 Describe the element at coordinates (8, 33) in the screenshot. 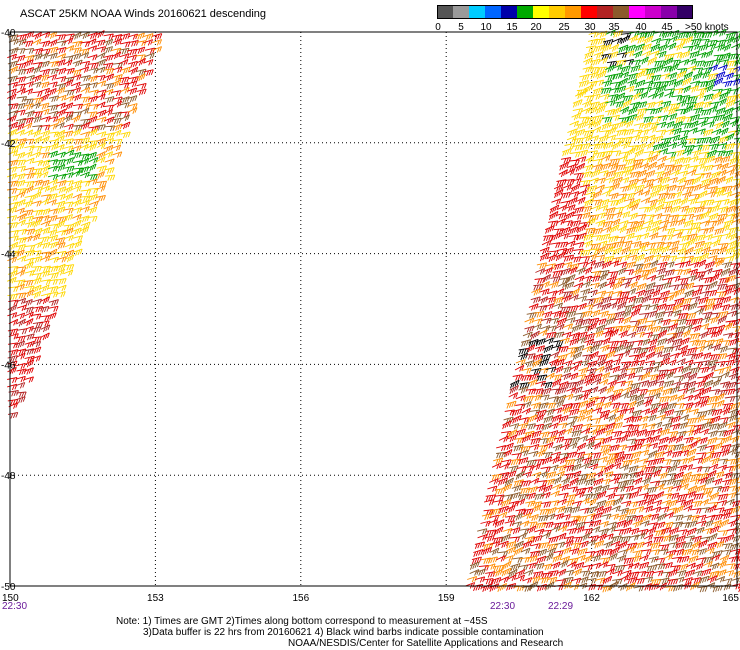

I see `latitude-label: -40` at that location.